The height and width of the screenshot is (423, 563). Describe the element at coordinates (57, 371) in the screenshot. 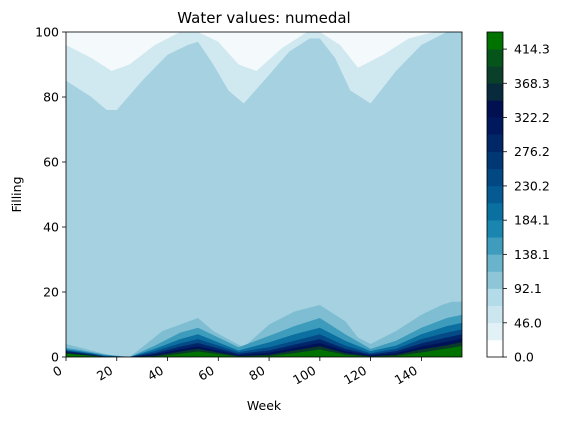

I see `x-tick-label: 0` at that location.